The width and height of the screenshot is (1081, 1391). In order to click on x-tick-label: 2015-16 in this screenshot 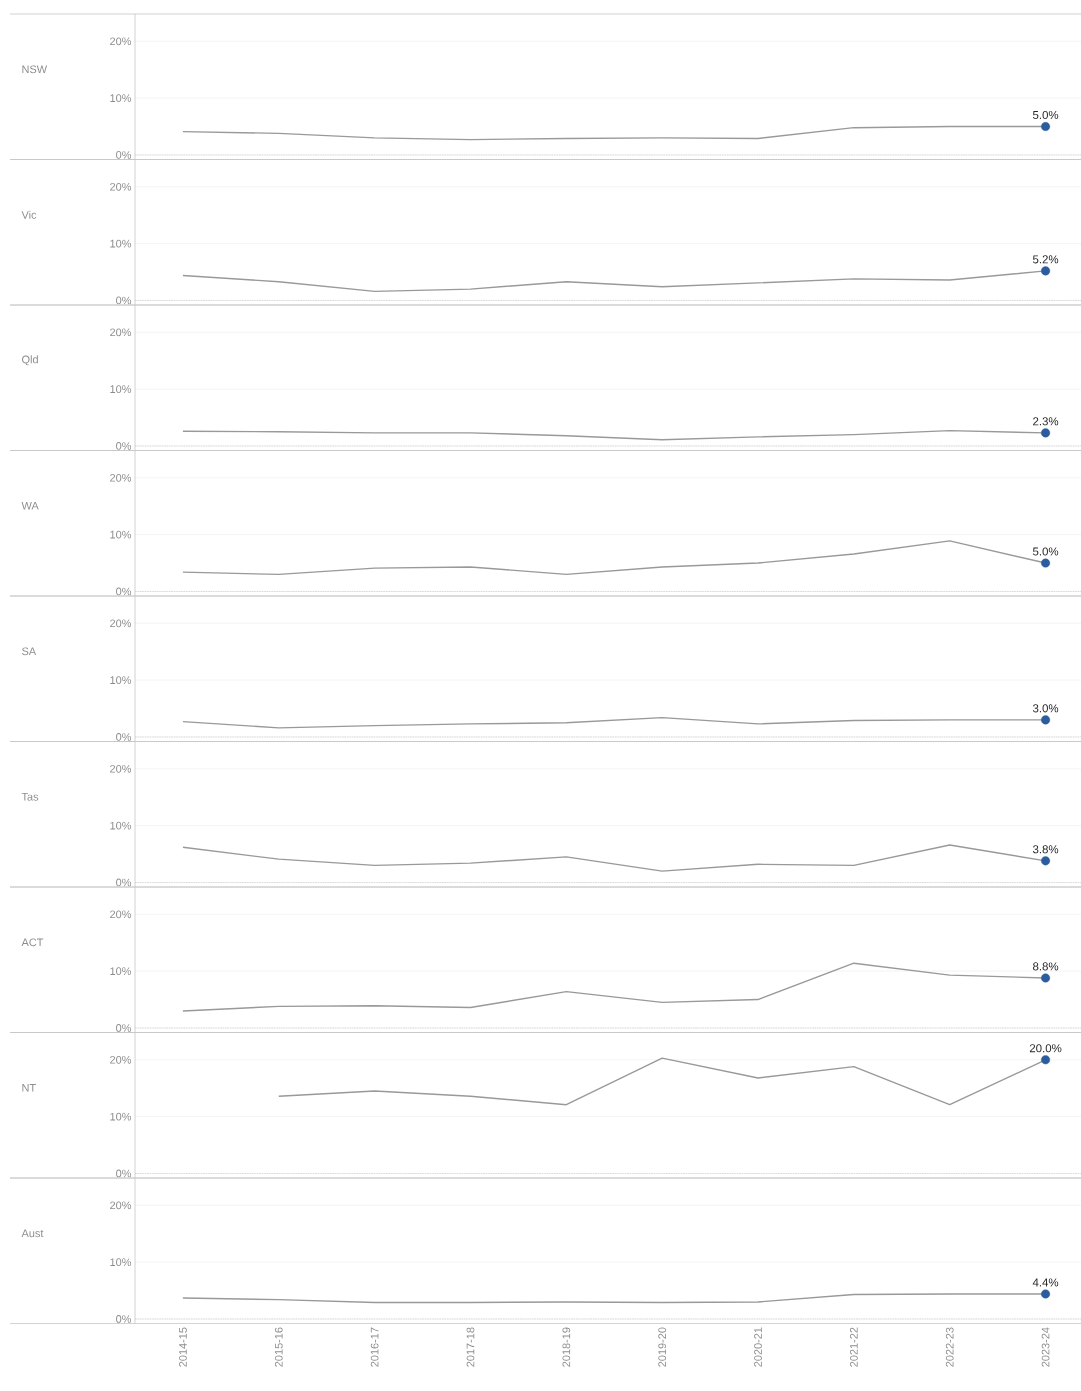, I will do `click(278, 1347)`.